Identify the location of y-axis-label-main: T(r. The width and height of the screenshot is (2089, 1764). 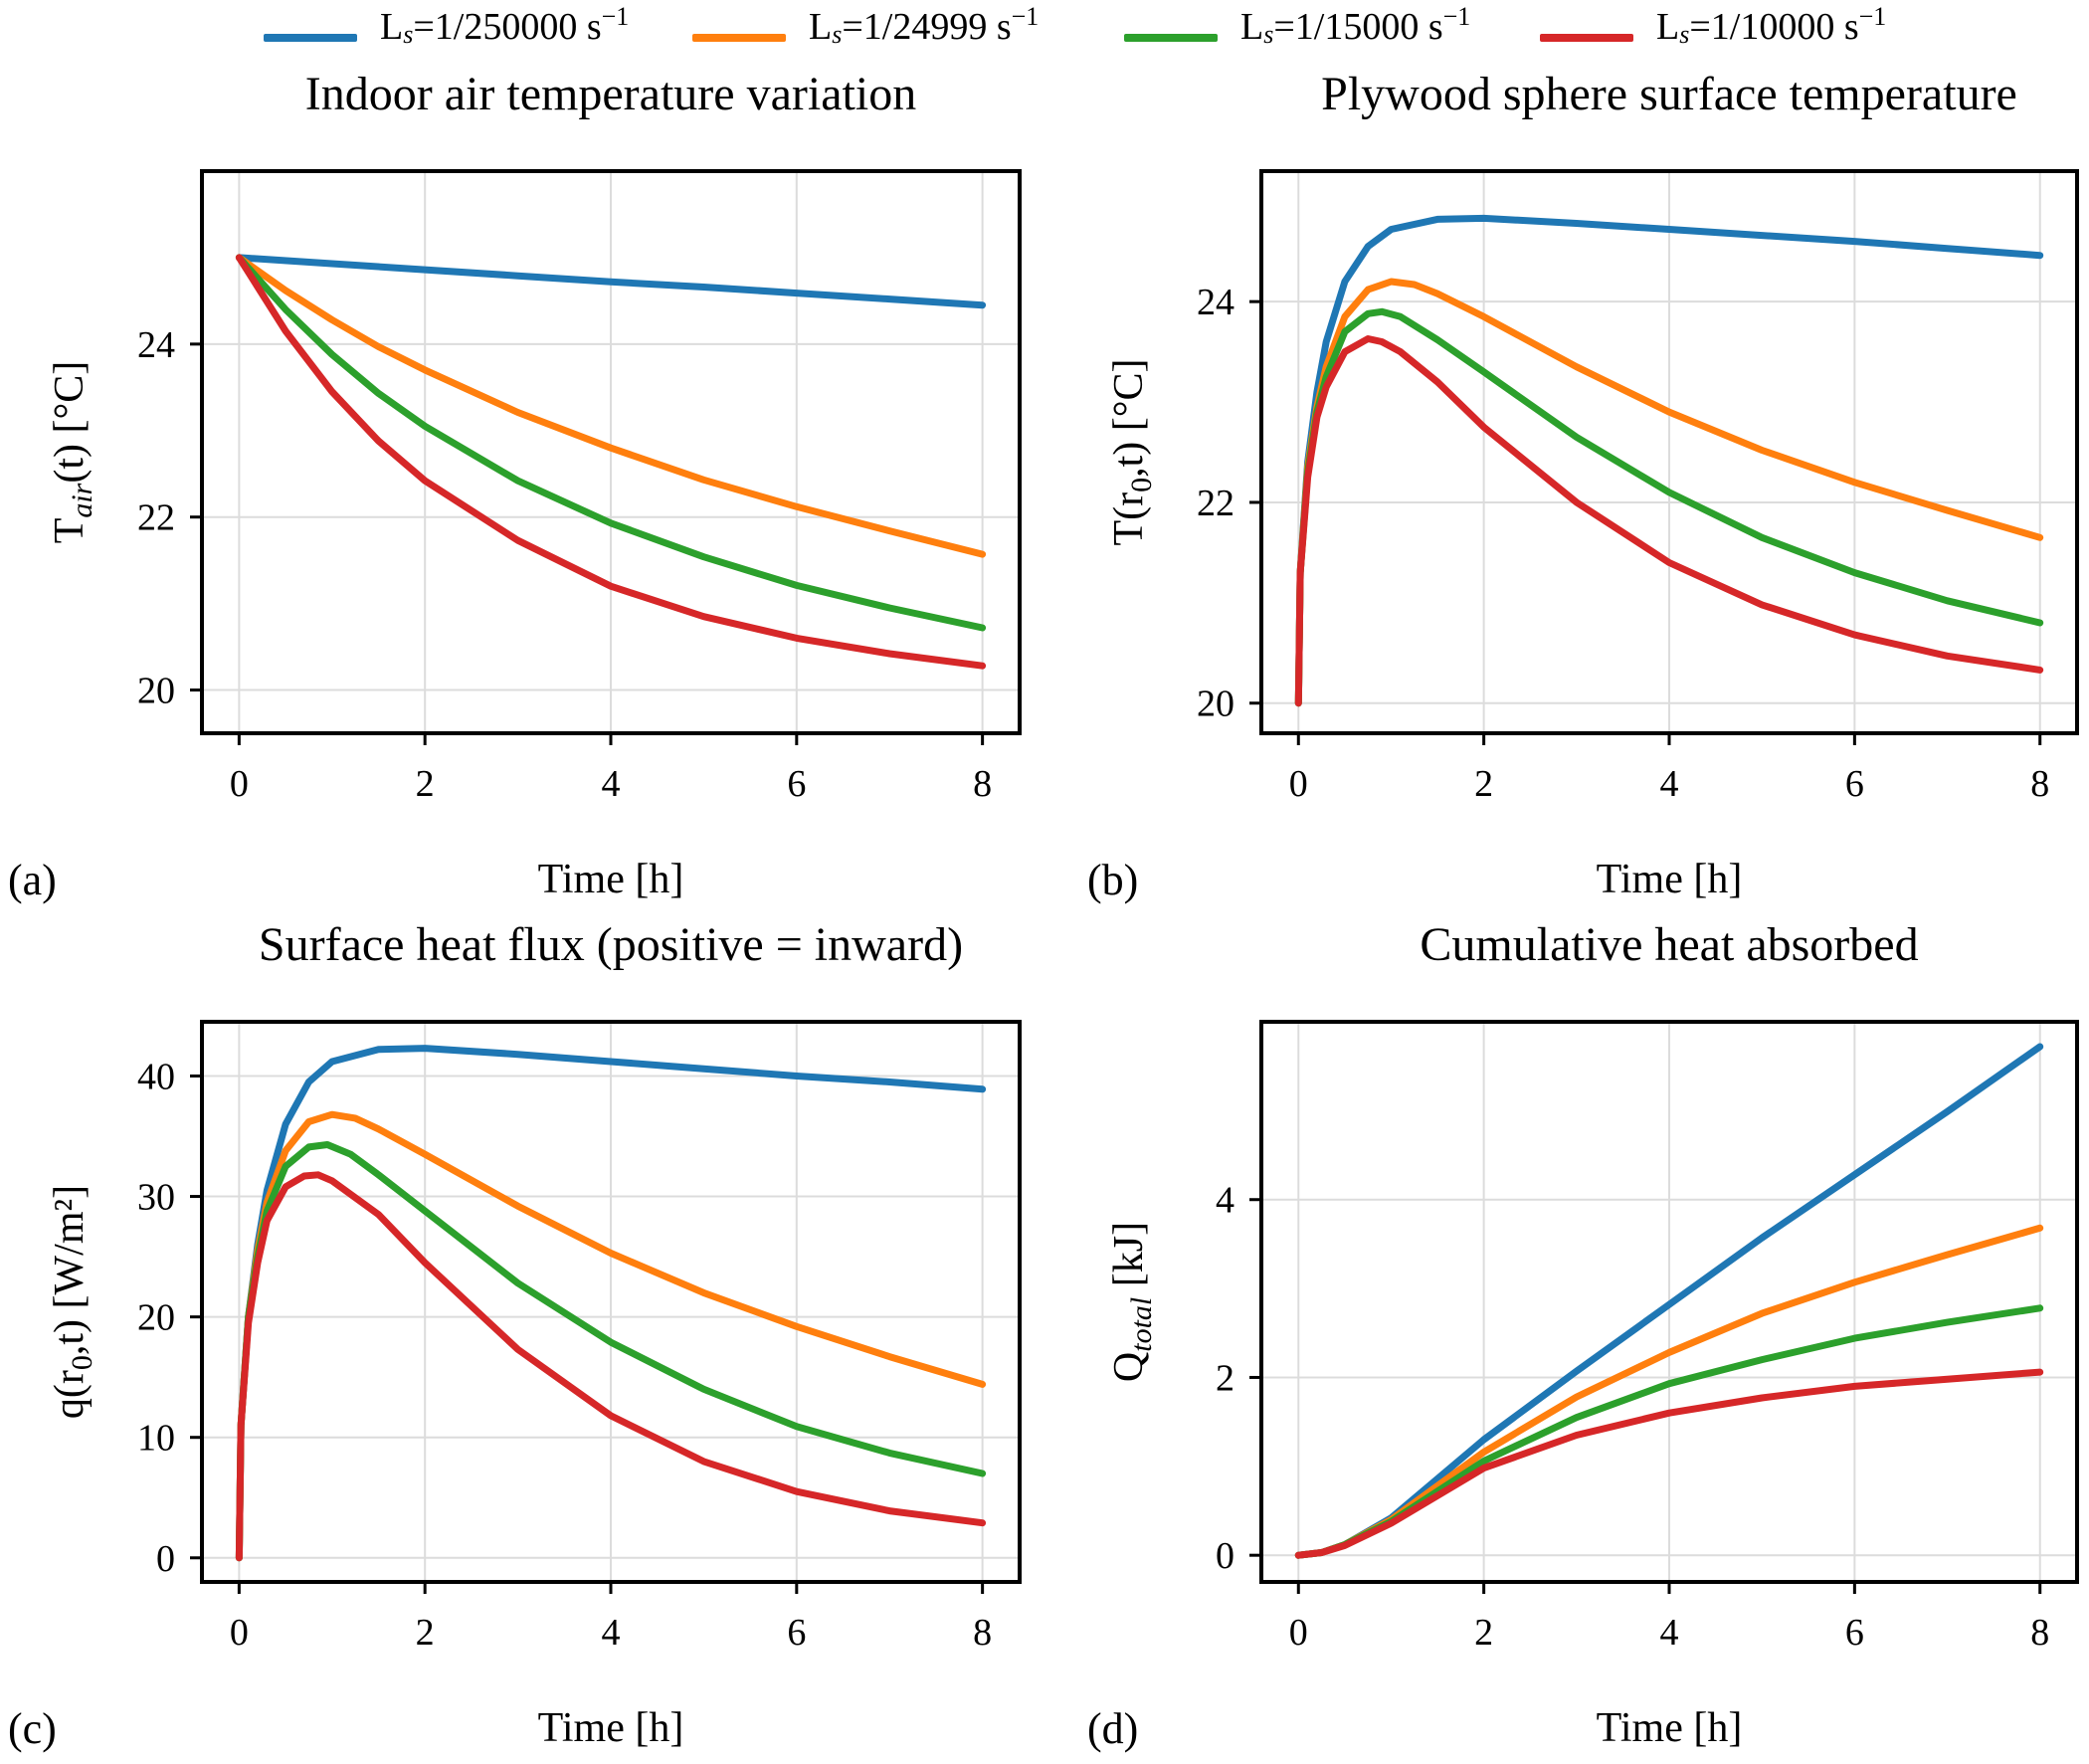
(1129, 519).